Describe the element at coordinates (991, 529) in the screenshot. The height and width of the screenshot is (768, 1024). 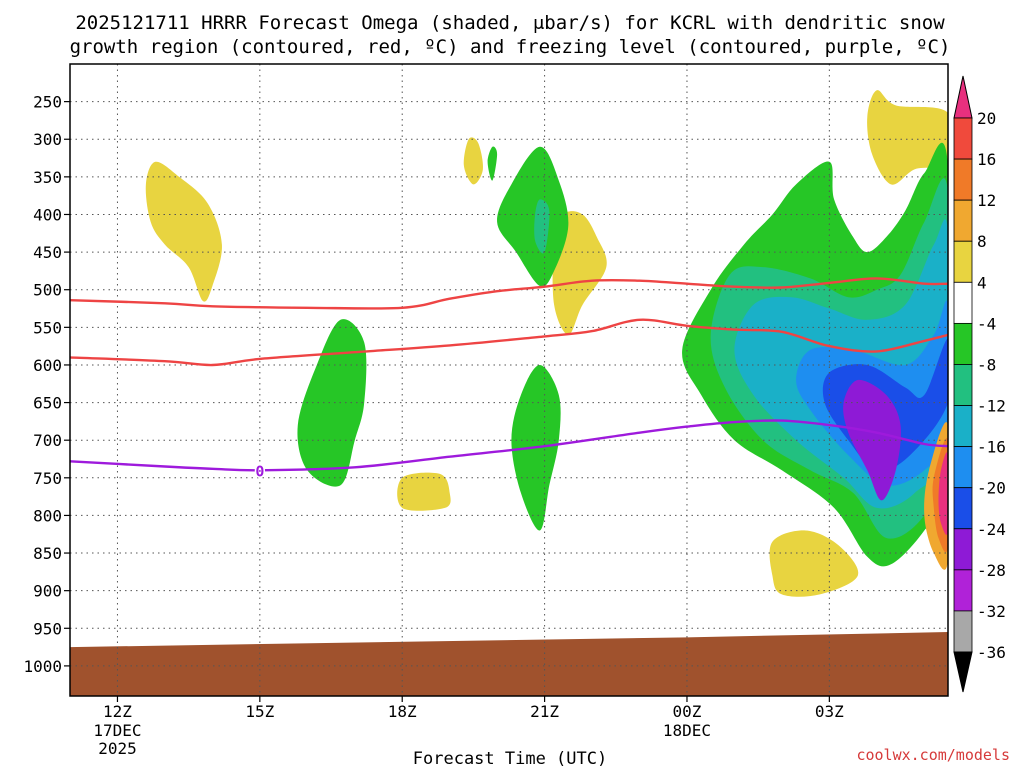
I see `colorbar-label: -24` at that location.